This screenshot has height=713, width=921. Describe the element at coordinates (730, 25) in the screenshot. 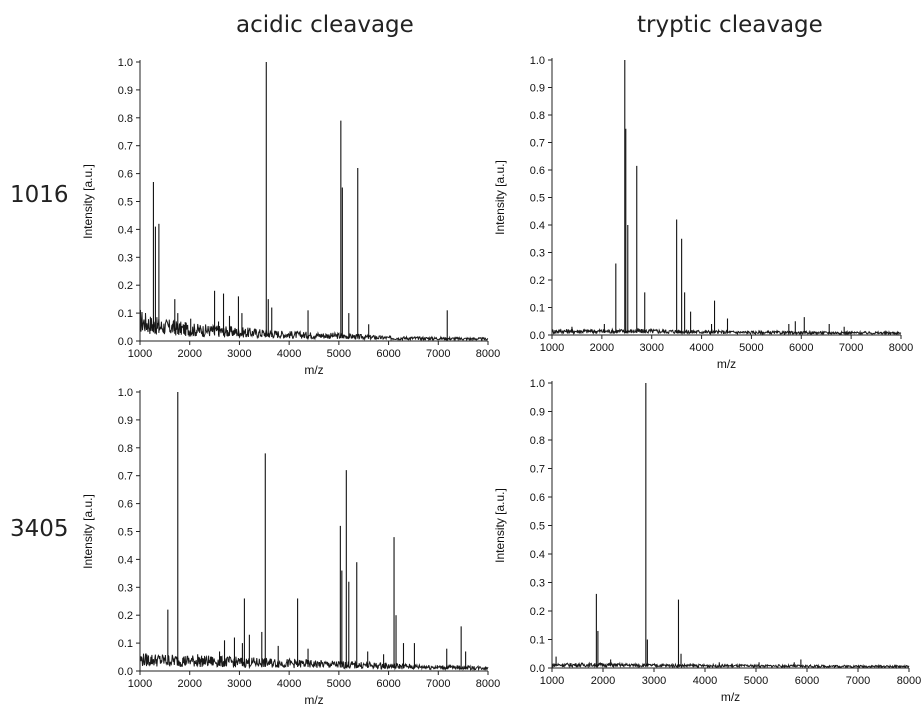

I see `column-title-tryptic: tryptic cleavage` at that location.